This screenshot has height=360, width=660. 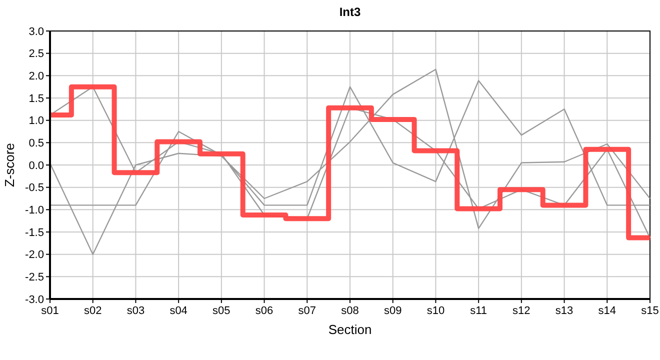 I want to click on y-tick-label: -1.5, so click(x=34, y=232).